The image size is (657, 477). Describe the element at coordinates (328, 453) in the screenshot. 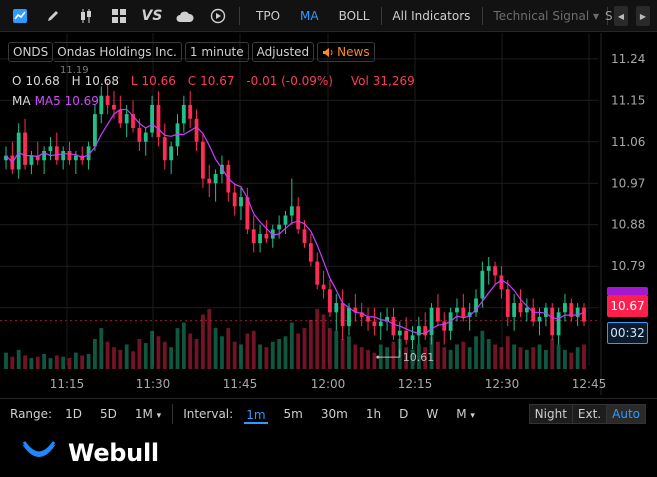

I see `brand-footer: Webull` at that location.